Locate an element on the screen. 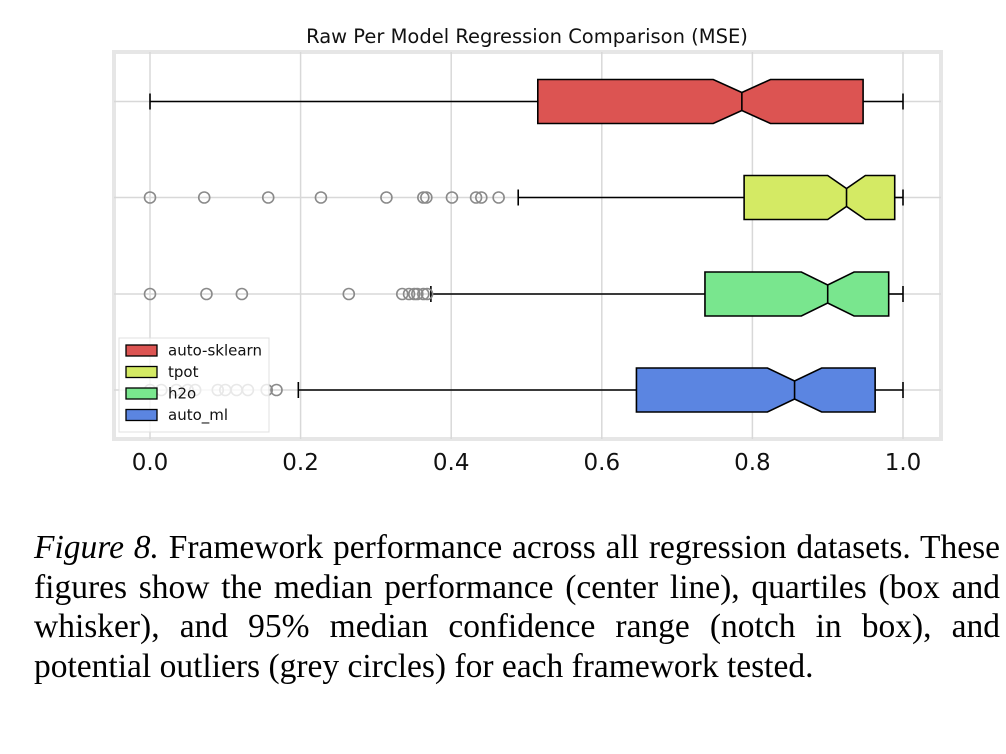 The width and height of the screenshot is (1006, 754). x-tick-label: 0.0 is located at coordinates (150, 463).